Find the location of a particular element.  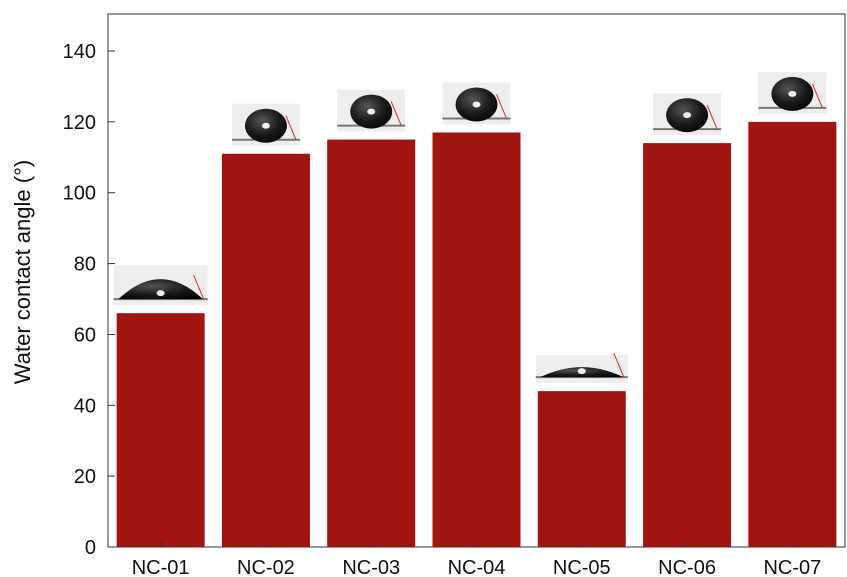

x-tick-label: NC-05 is located at coordinates (582, 567).